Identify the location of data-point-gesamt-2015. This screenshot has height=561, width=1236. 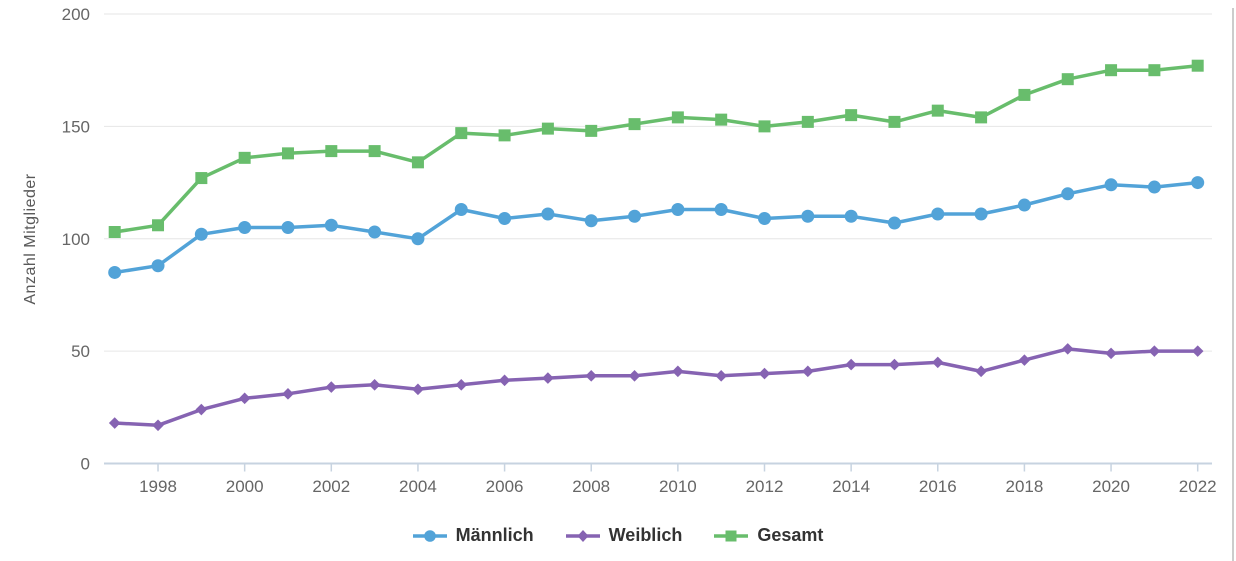
(894, 121).